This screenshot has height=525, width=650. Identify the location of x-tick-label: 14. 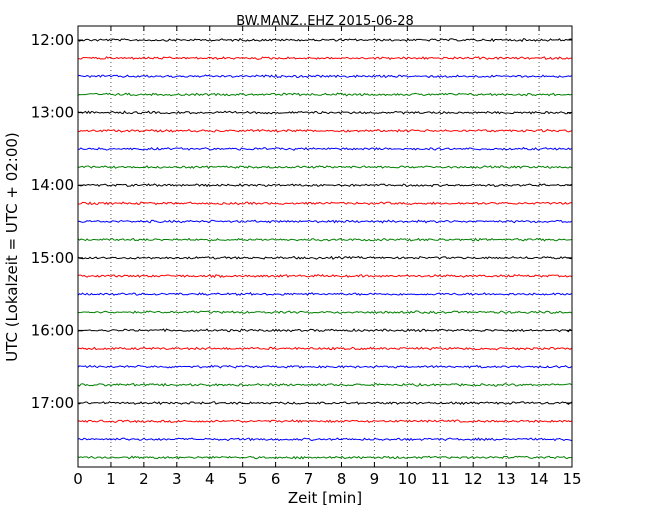
(539, 479).